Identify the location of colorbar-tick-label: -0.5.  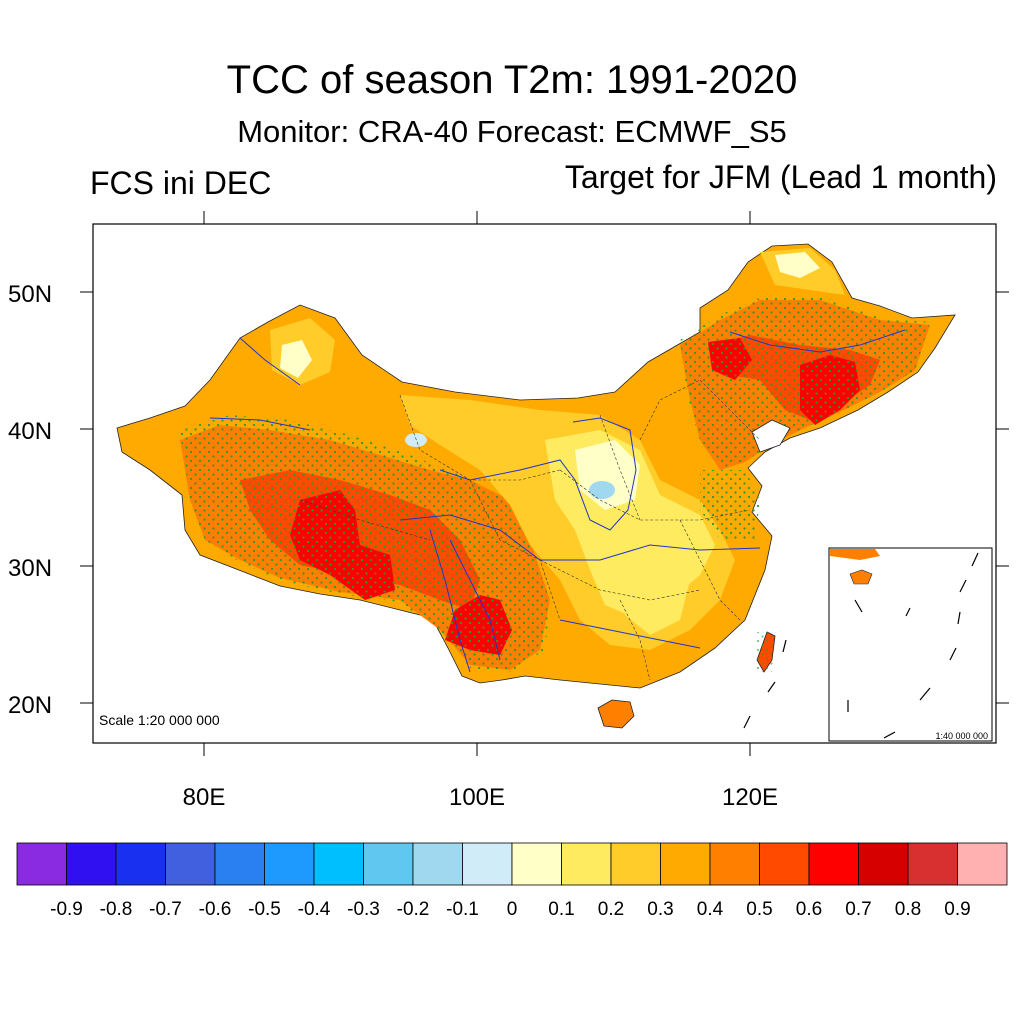
(264, 909).